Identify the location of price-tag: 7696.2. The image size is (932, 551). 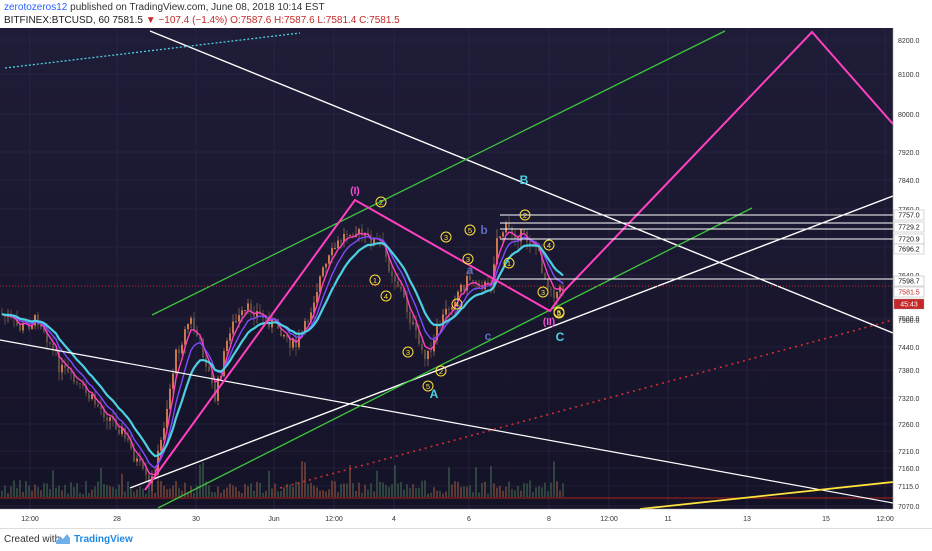
(909, 249).